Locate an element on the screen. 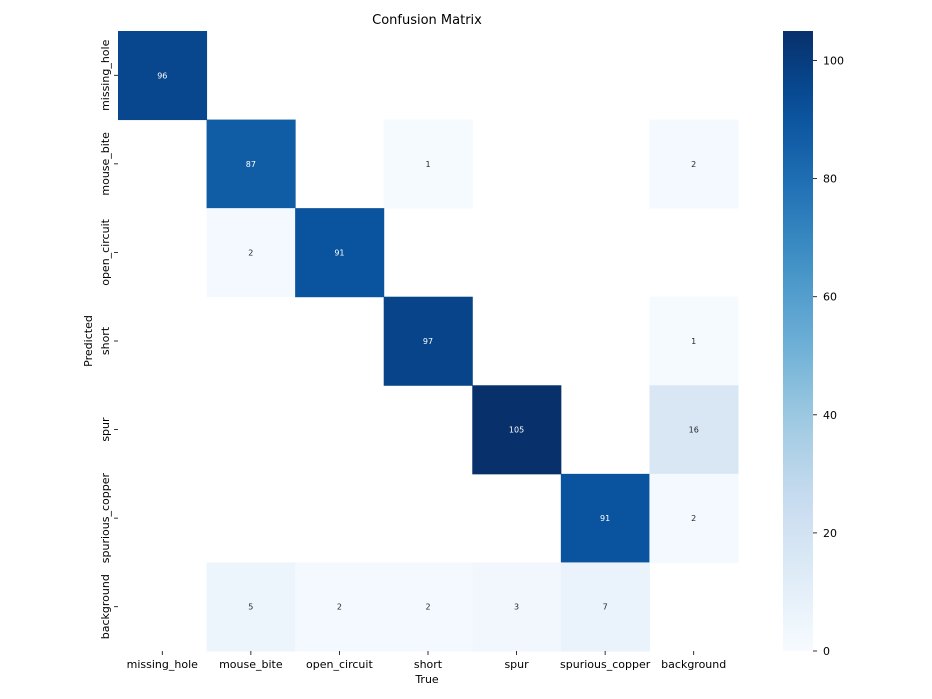 This screenshot has height=699, width=932. y-tick-label-spur: spur is located at coordinates (105, 429).